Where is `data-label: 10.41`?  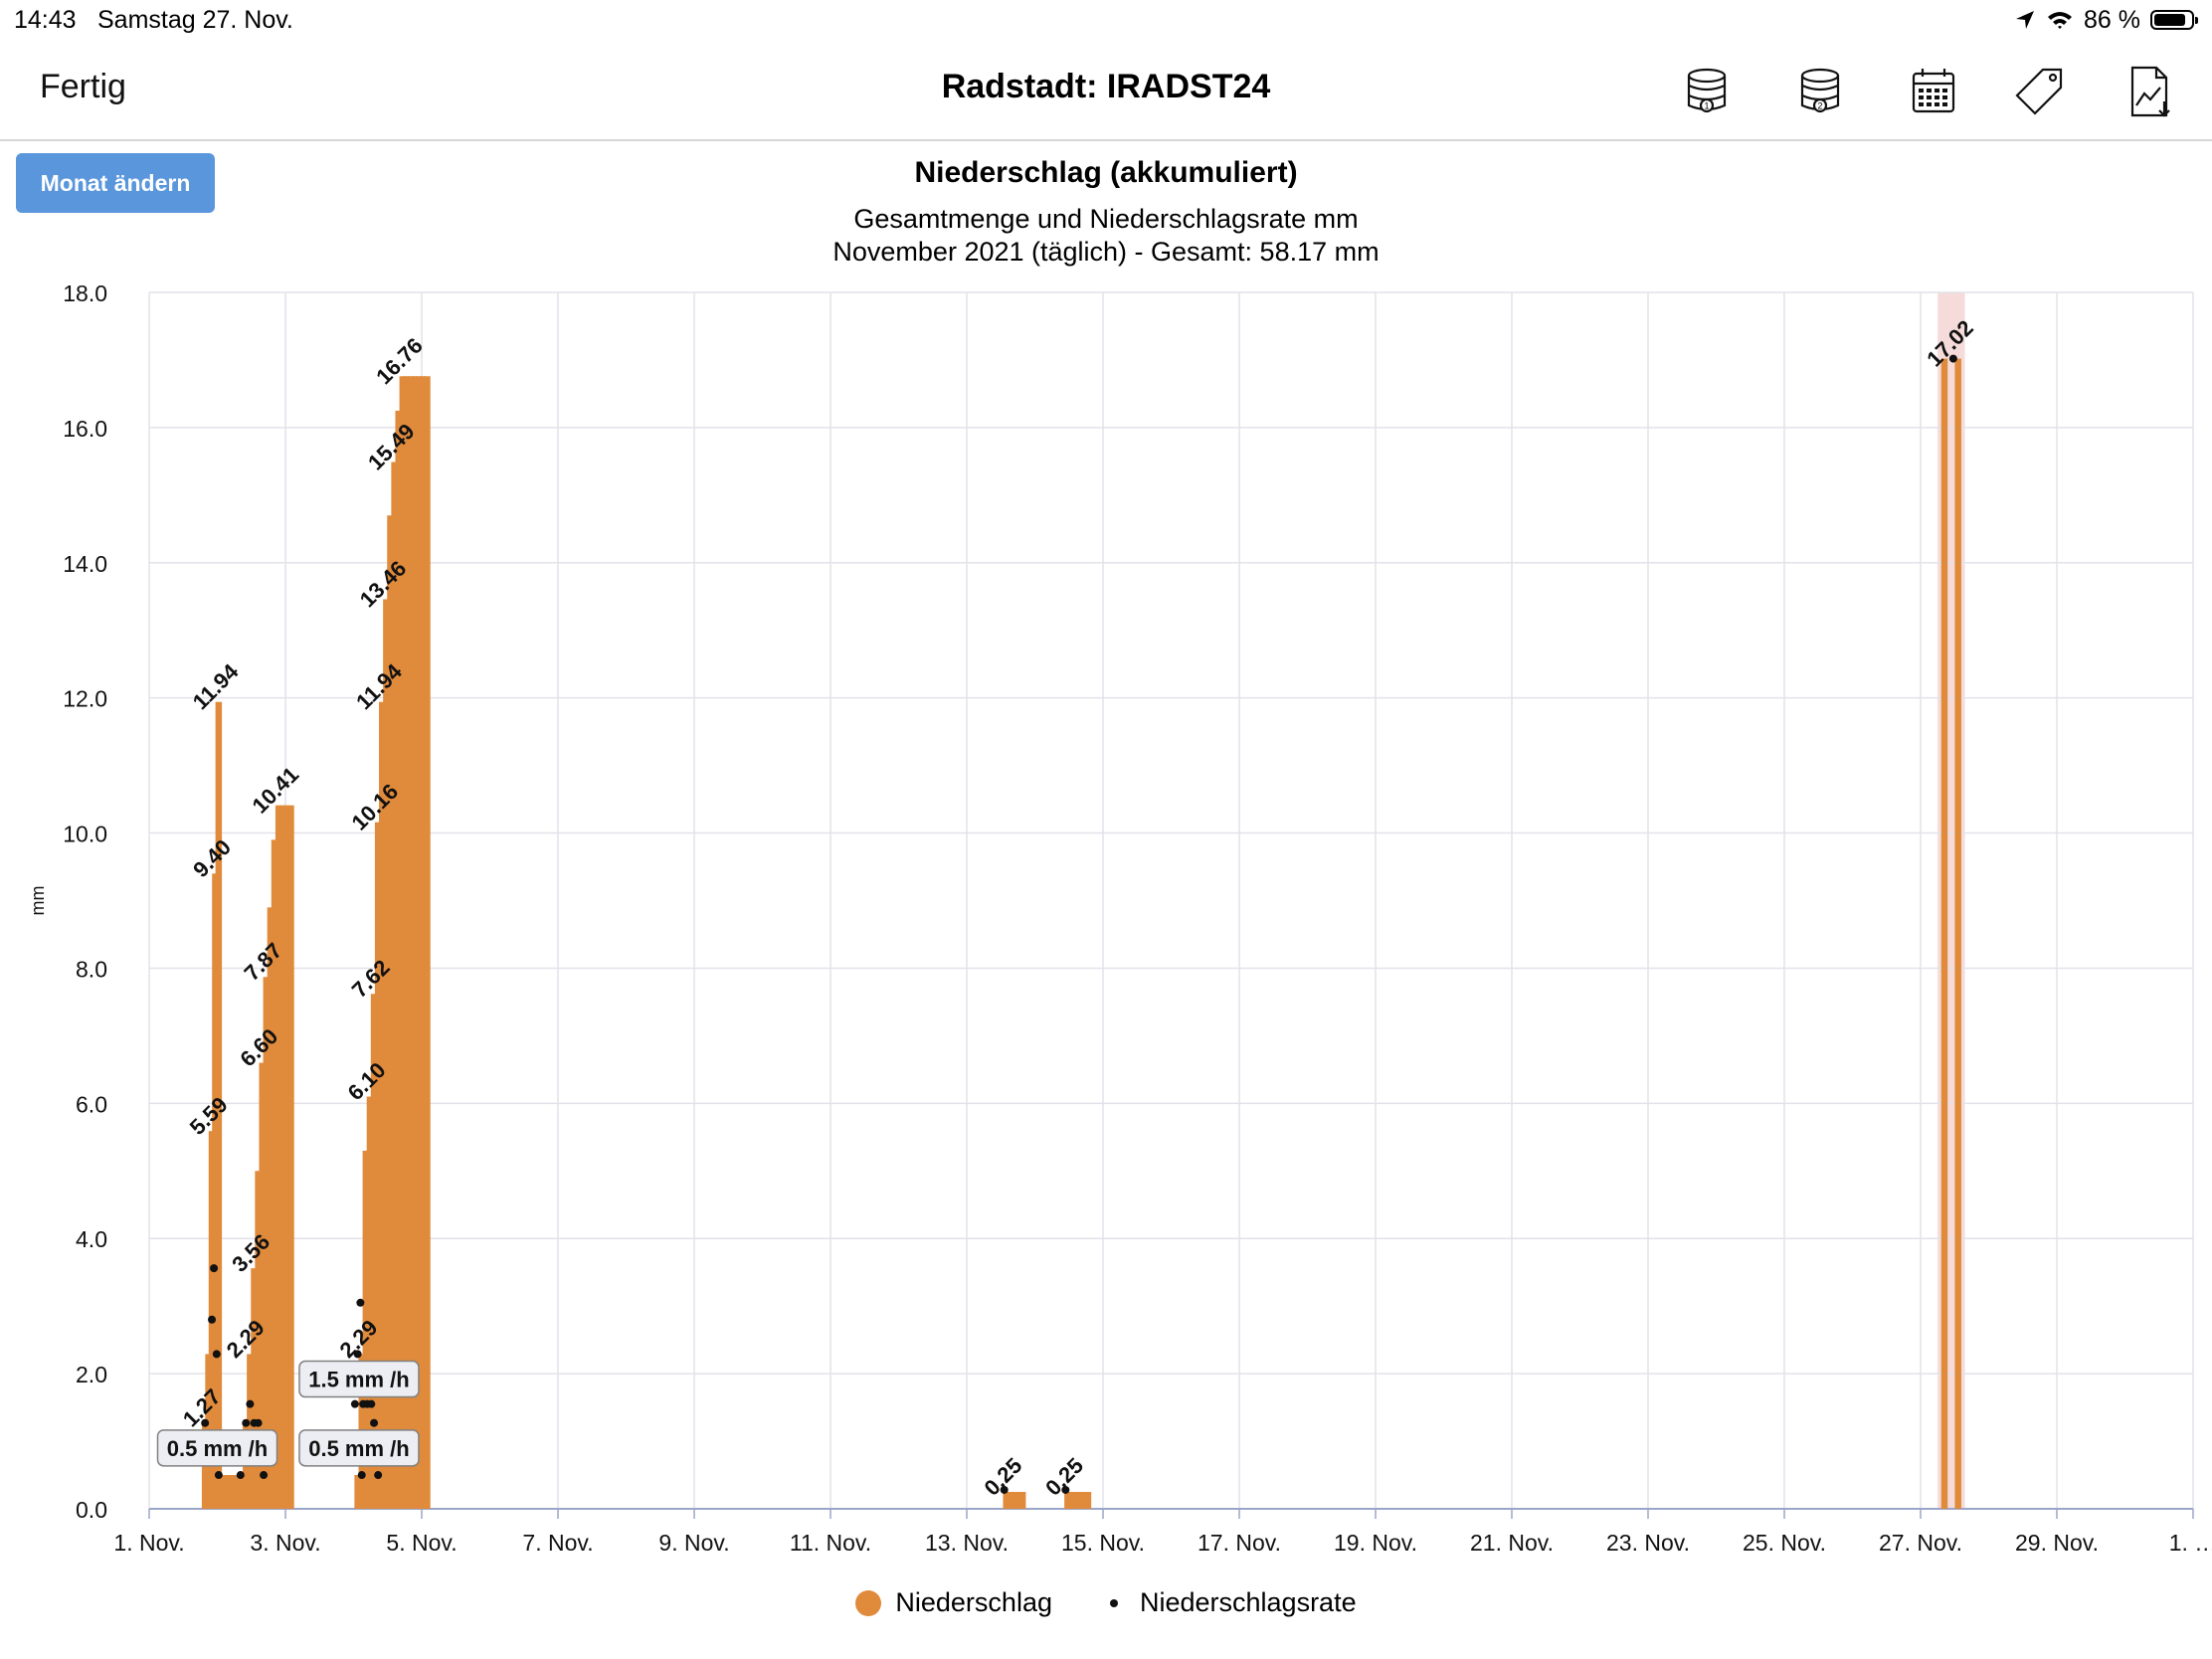 data-label: 10.41 is located at coordinates (276, 790).